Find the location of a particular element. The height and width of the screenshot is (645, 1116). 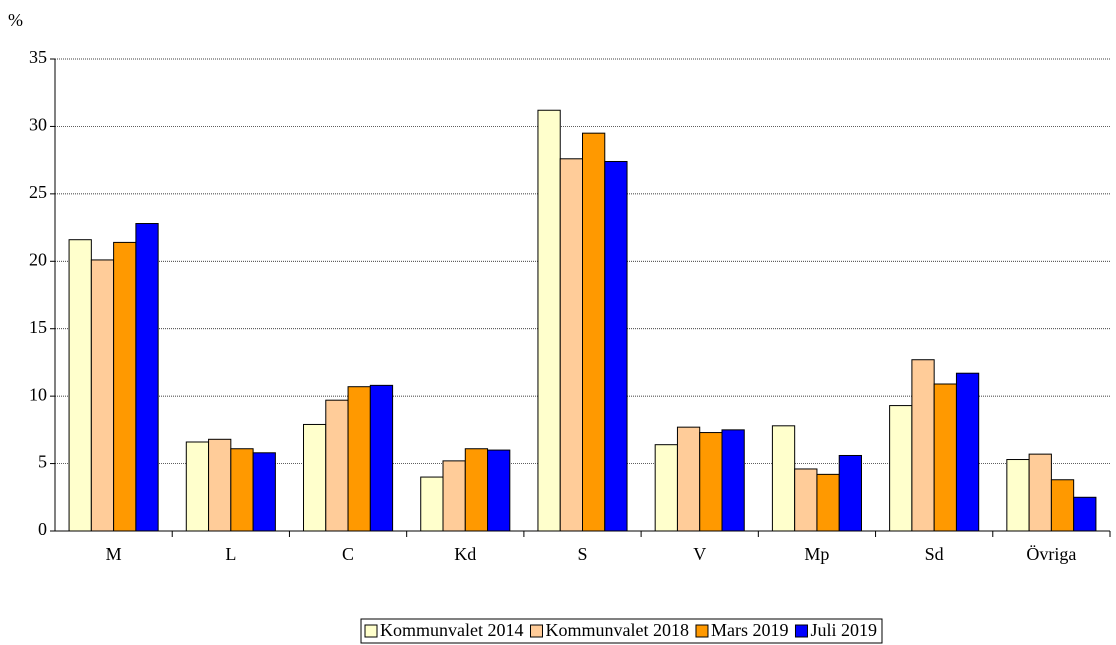

x-tick-label: Kd is located at coordinates (465, 554).